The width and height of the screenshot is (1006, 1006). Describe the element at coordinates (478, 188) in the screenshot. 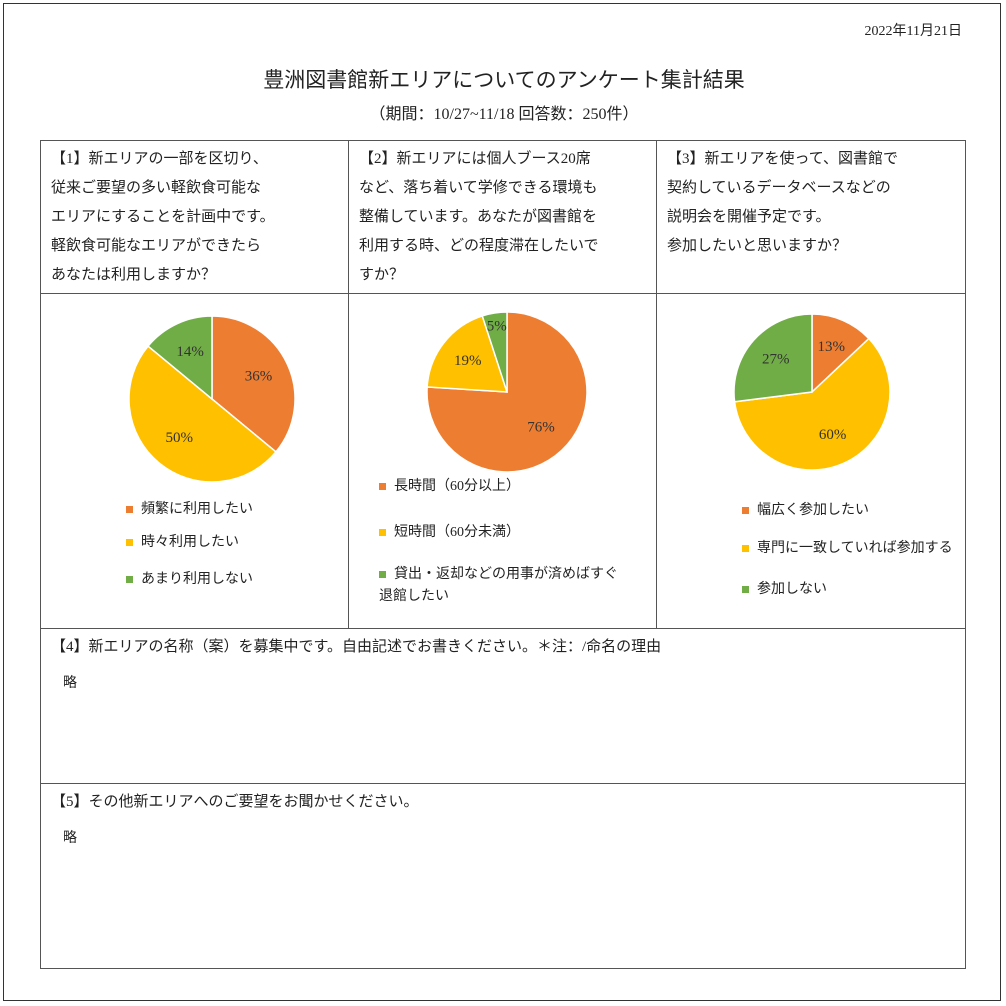

I see `question-line: など、落ち着いて学修できる環境も` at that location.